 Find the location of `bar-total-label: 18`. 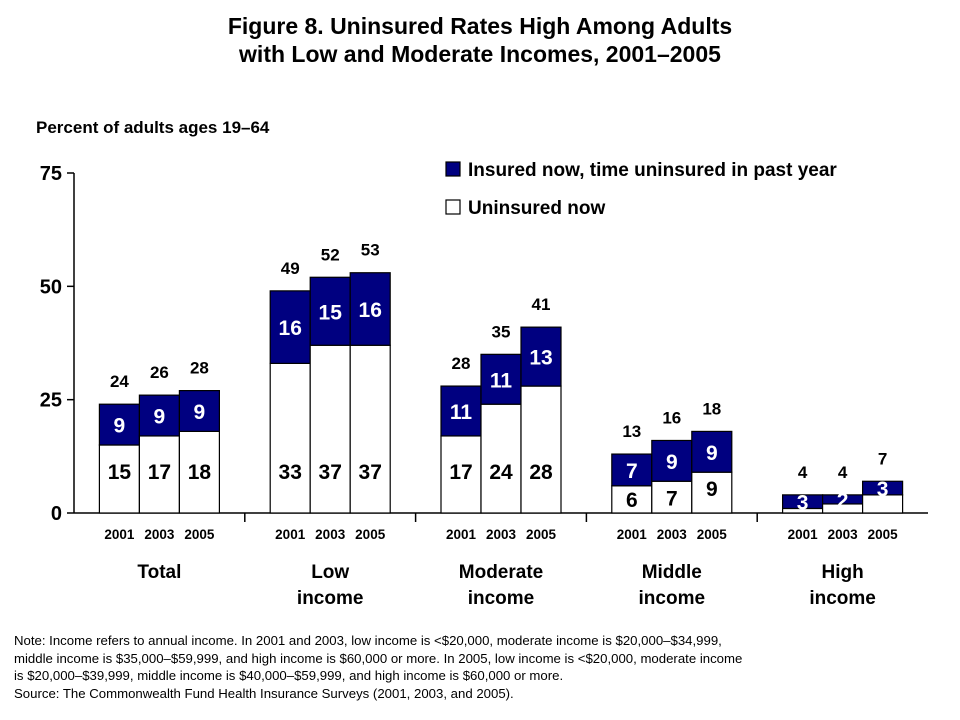

bar-total-label: 18 is located at coordinates (711, 408).